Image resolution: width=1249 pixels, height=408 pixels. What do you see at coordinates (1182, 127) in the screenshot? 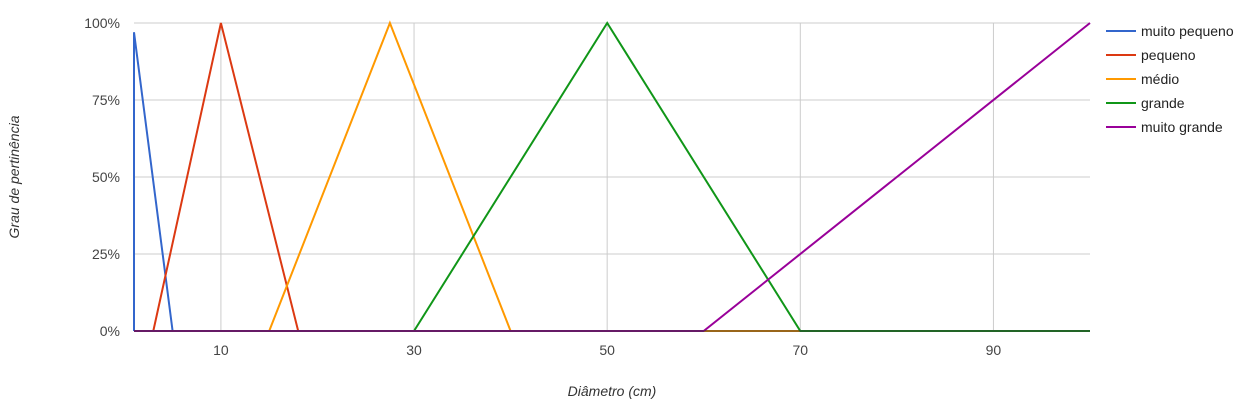
I see `legend-label: muito grande` at bounding box center [1182, 127].